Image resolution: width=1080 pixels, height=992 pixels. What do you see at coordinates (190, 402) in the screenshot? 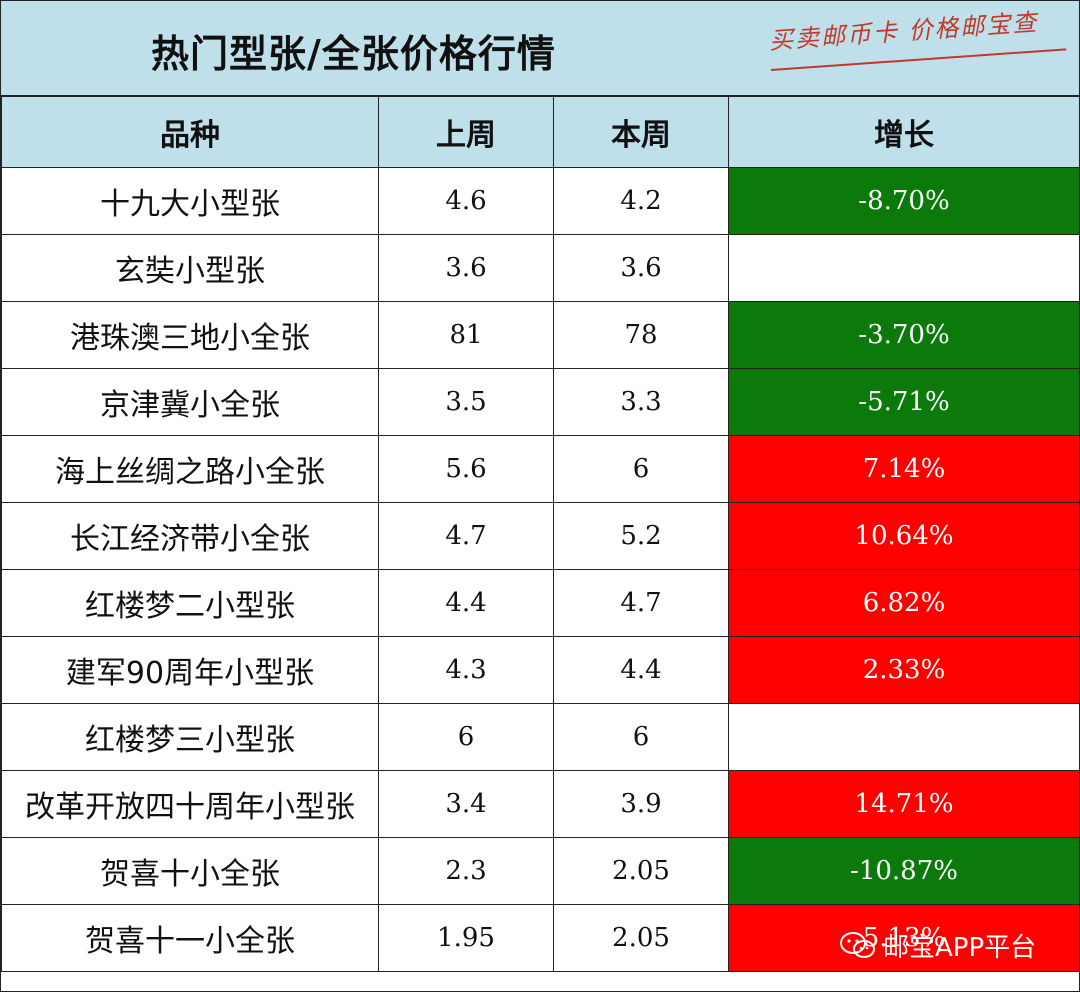
I see `variety-cell: 京津冀小全张` at bounding box center [190, 402].